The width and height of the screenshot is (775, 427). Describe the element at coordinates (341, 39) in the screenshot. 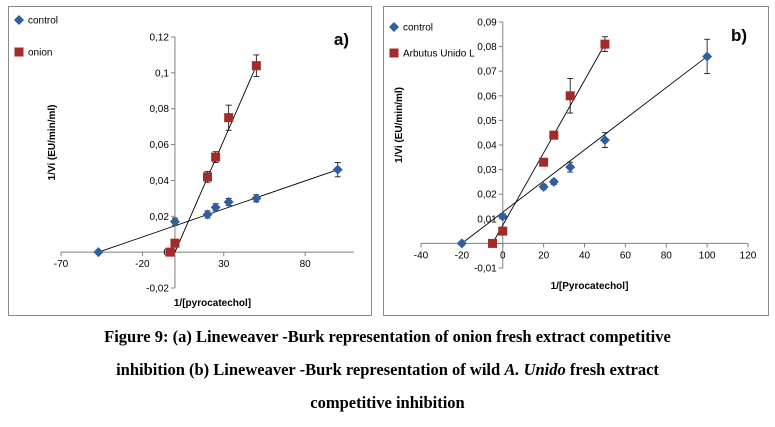

I see `panel-label: a)` at that location.